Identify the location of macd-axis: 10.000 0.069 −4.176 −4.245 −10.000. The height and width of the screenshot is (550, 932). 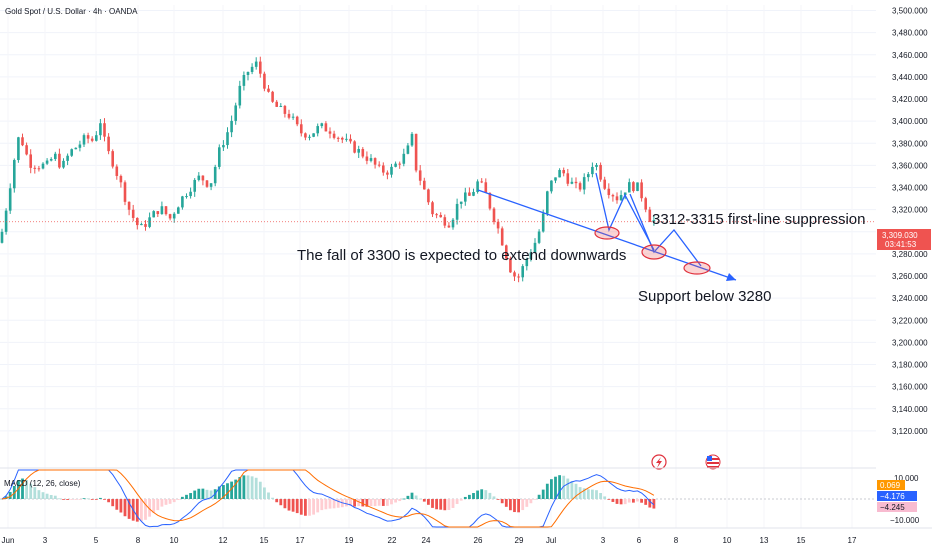
(898, 499).